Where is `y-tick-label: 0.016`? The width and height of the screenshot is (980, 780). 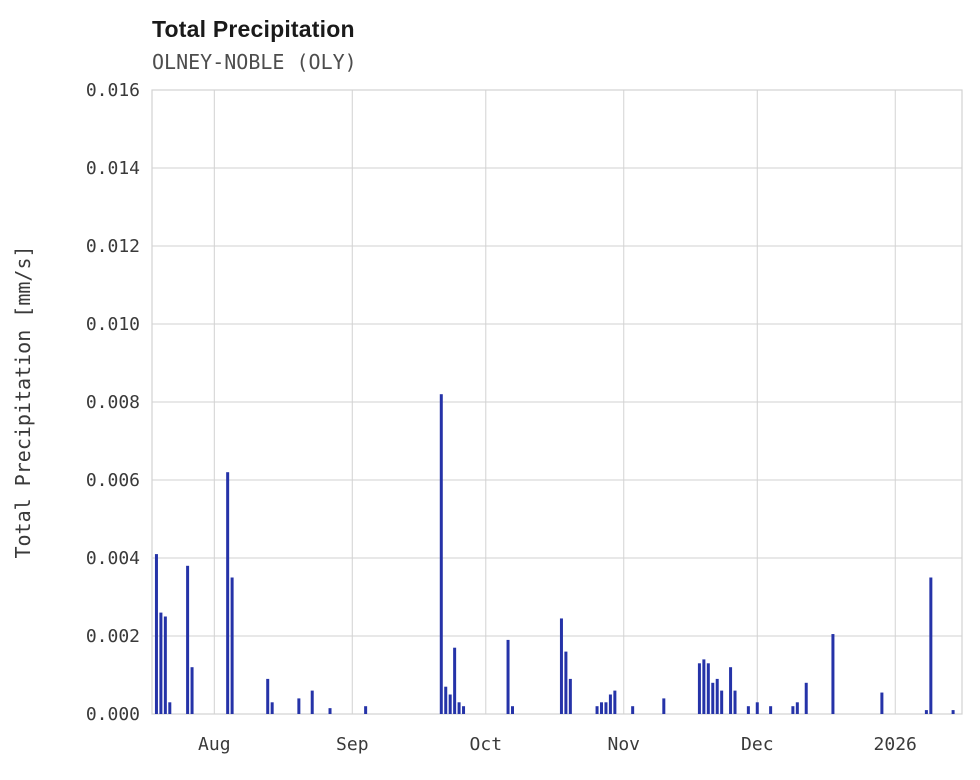
y-tick-label: 0.016 is located at coordinates (113, 90).